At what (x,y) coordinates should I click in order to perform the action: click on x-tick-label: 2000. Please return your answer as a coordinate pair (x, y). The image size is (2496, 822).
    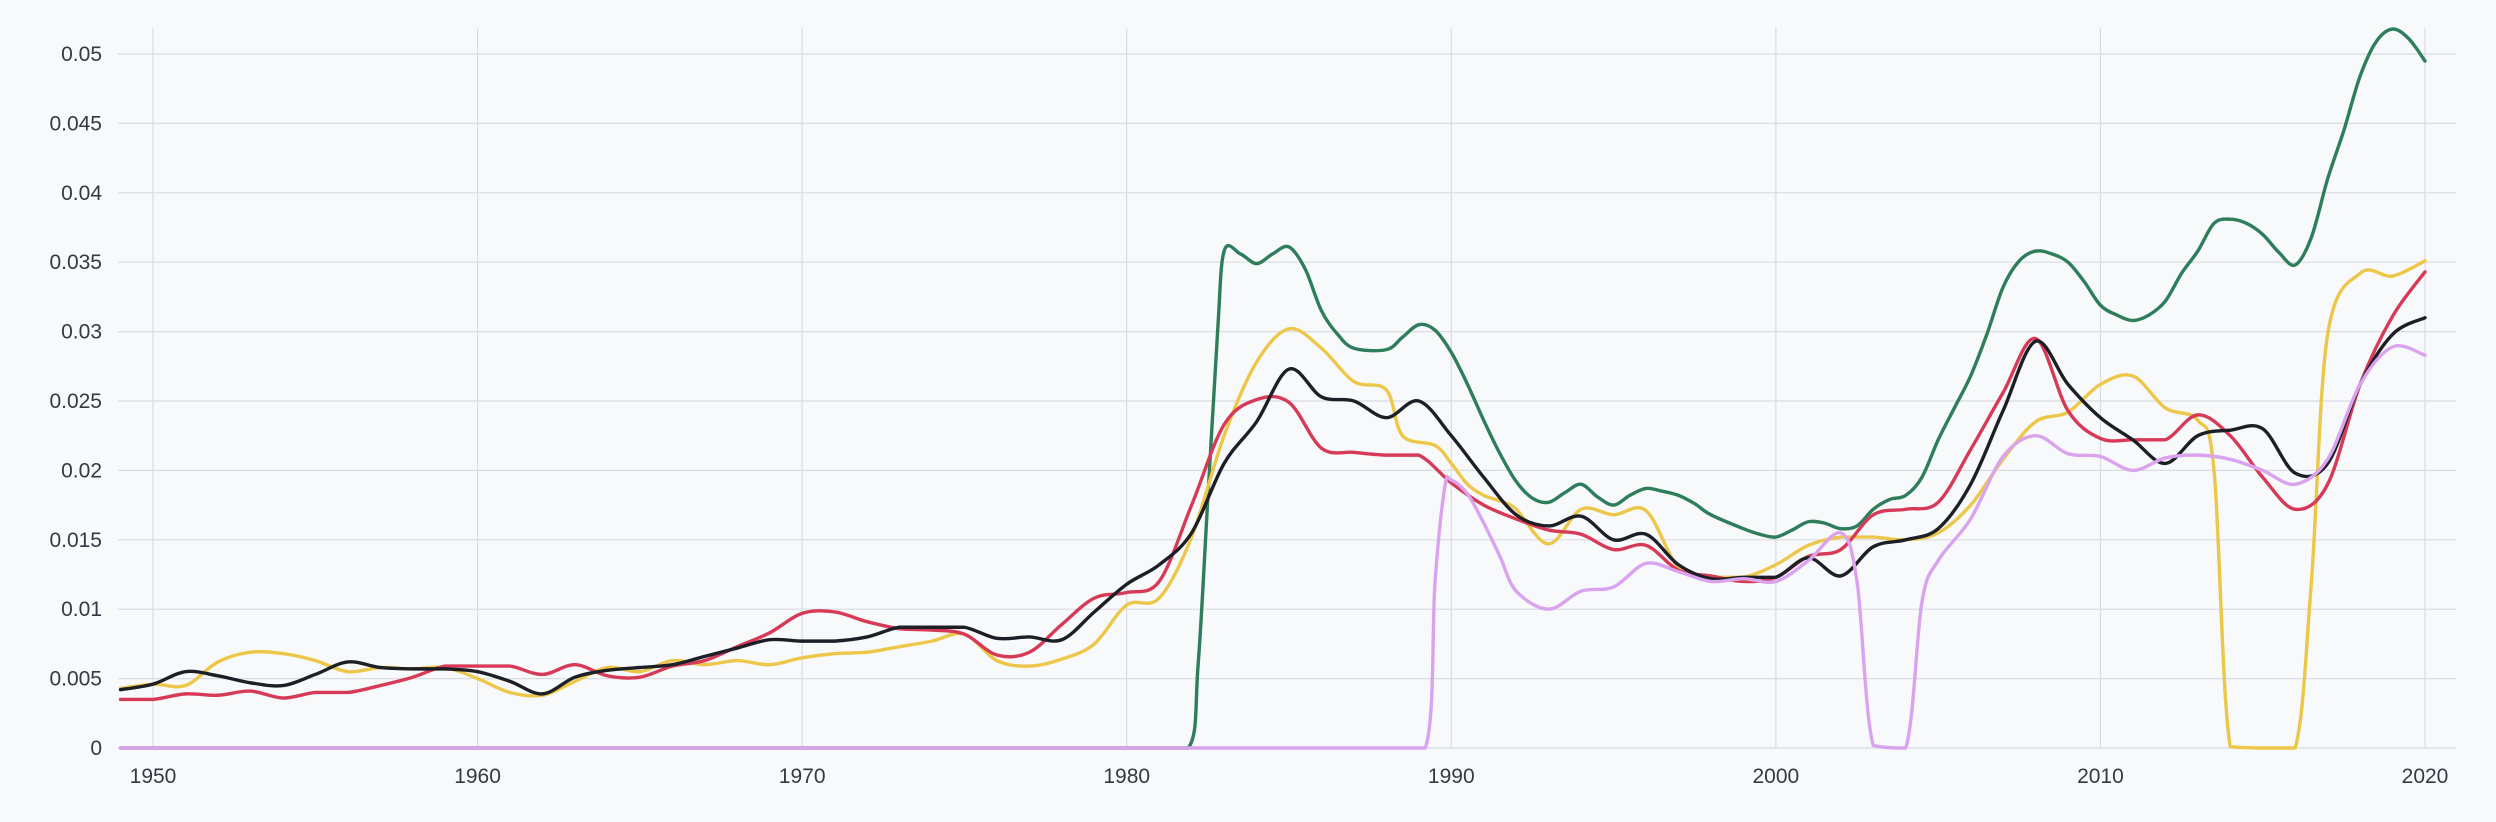
    Looking at the image, I should click on (1775, 776).